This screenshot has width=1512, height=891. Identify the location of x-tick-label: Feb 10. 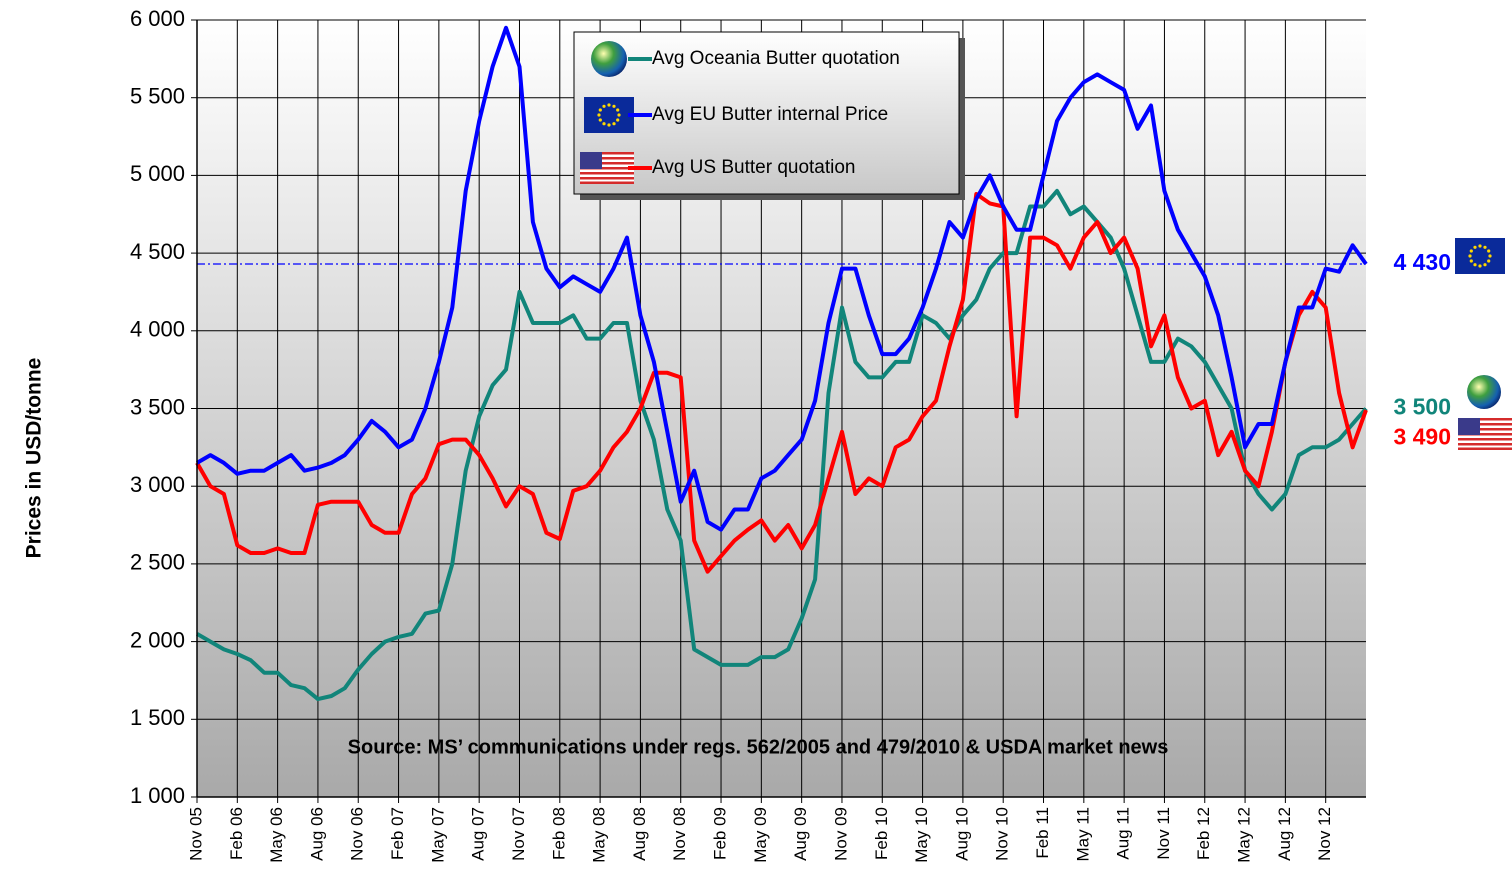
(881, 833).